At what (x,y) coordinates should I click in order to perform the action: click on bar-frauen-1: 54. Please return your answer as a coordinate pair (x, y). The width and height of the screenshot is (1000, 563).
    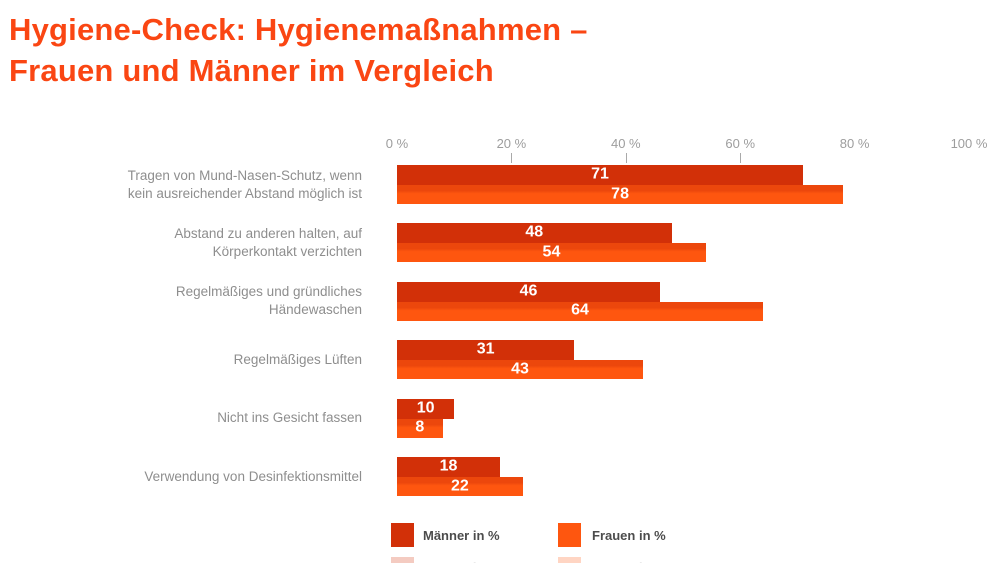
    Looking at the image, I should click on (551, 253).